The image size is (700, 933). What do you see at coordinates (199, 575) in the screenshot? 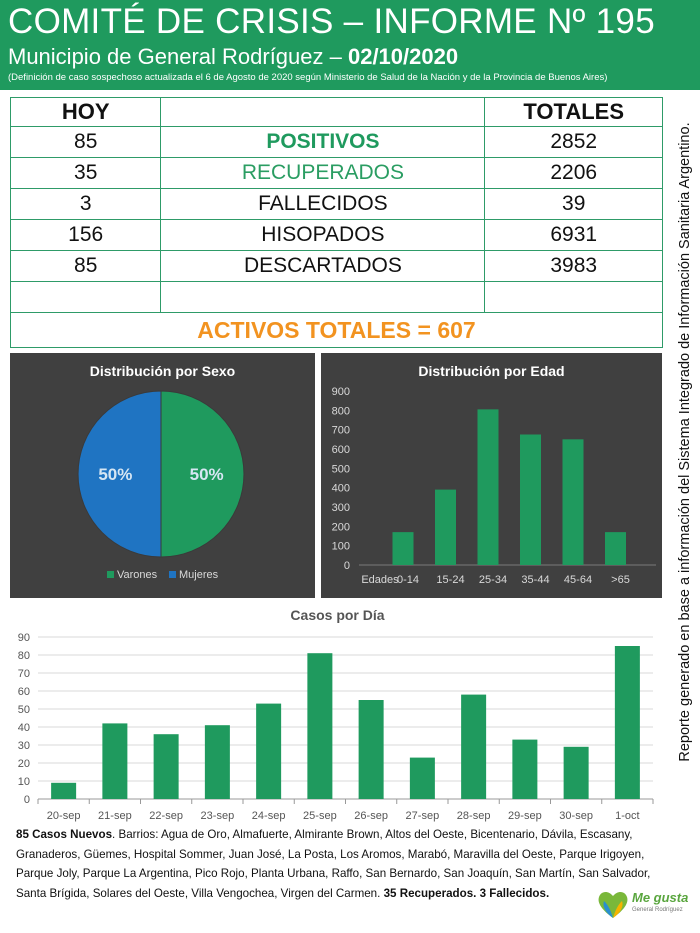
I see `legend-label-mujeres: Mujeres` at bounding box center [199, 575].